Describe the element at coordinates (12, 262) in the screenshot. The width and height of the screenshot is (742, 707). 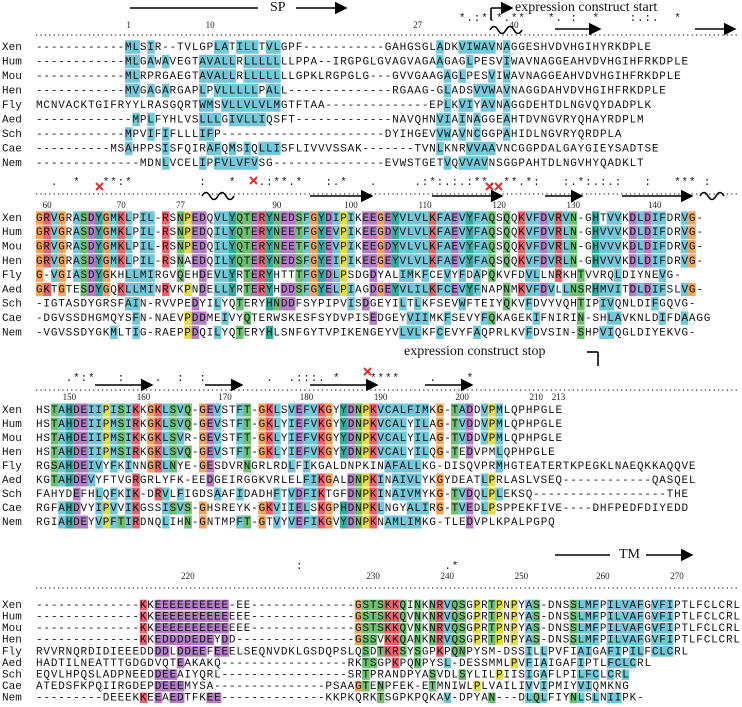
I see `species-label: Hen` at that location.